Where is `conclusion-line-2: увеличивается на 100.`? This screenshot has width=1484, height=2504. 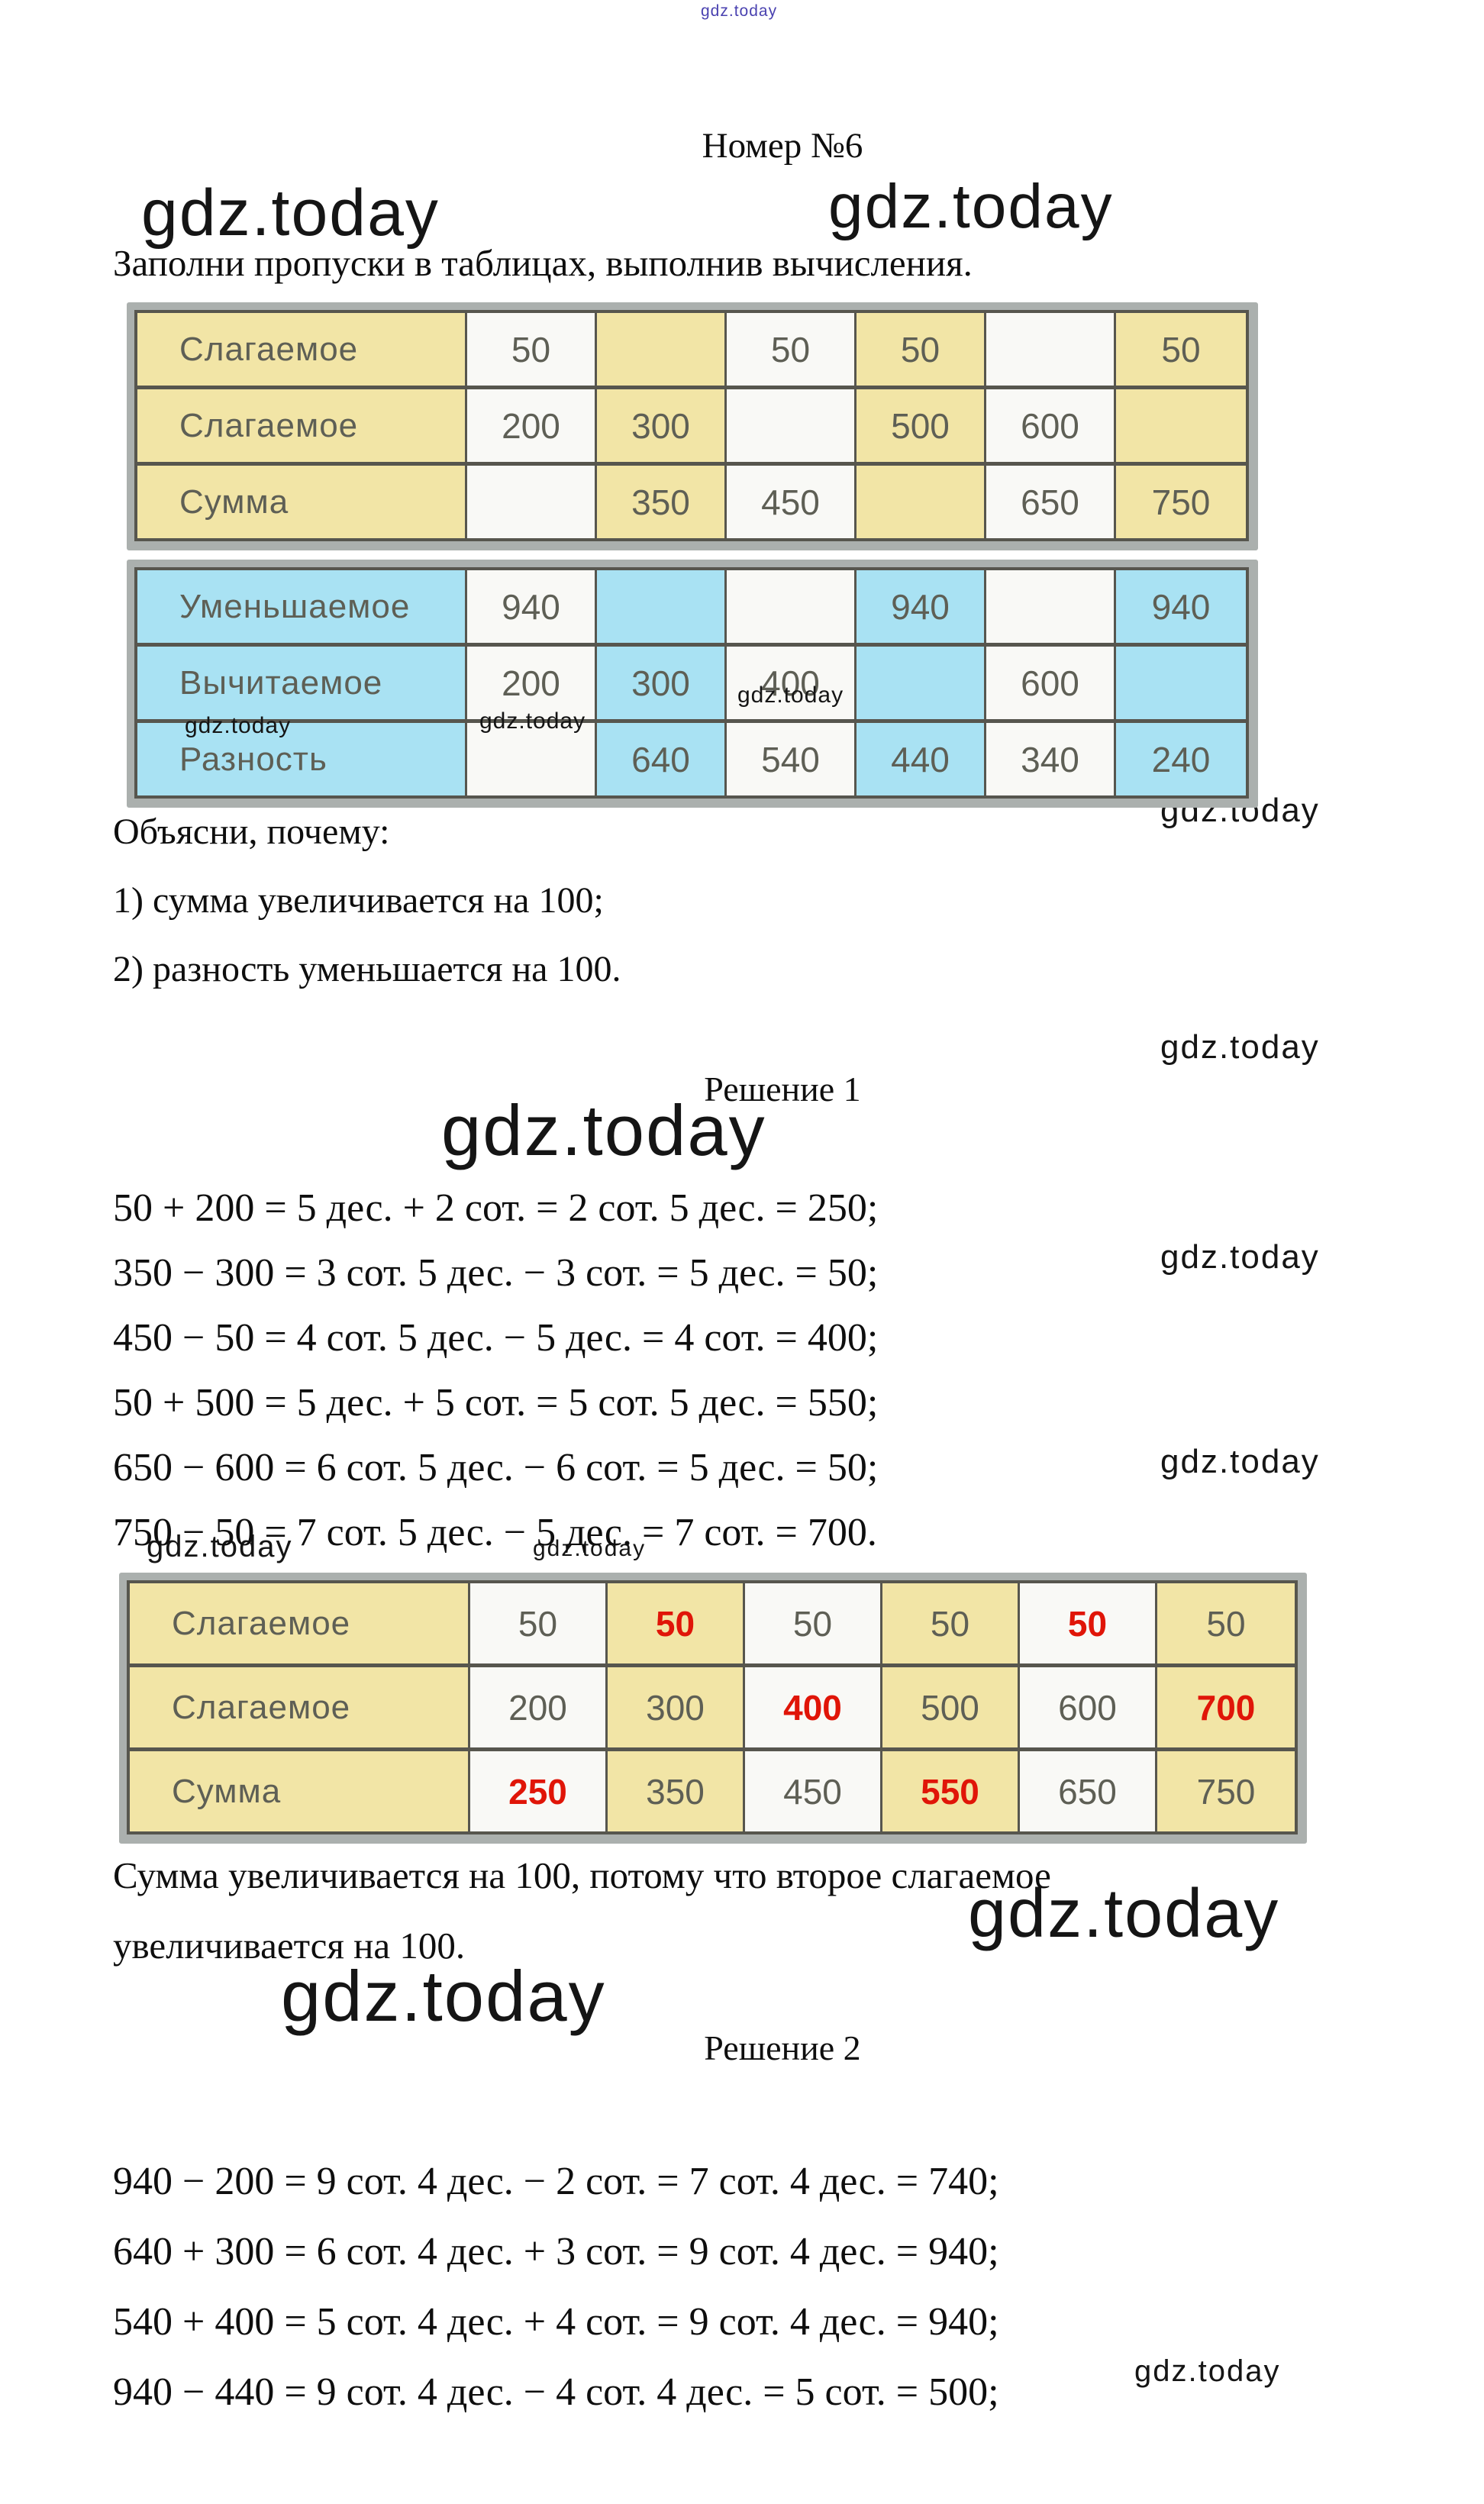 conclusion-line-2: увеличивается на 100. is located at coordinates (289, 1946).